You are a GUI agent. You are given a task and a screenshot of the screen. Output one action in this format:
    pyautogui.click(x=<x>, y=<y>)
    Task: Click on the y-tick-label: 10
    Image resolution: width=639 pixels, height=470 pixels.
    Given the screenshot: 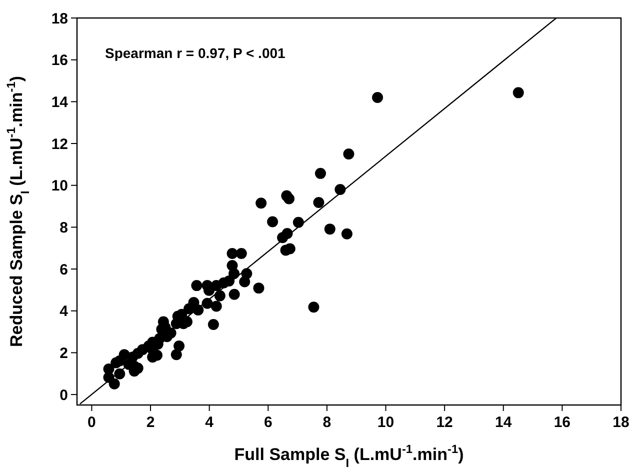 What is the action you would take?
    pyautogui.click(x=59, y=186)
    